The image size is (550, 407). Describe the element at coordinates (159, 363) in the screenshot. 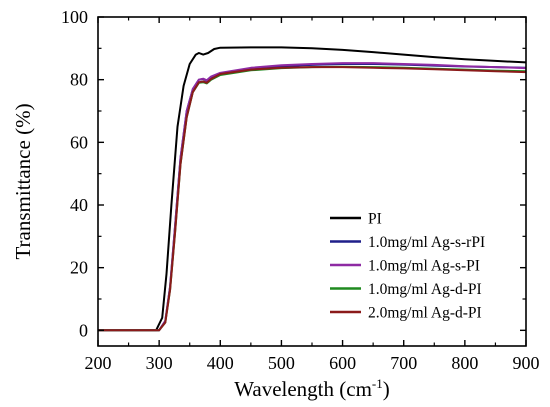

I see `x-tick-label: 300` at that location.